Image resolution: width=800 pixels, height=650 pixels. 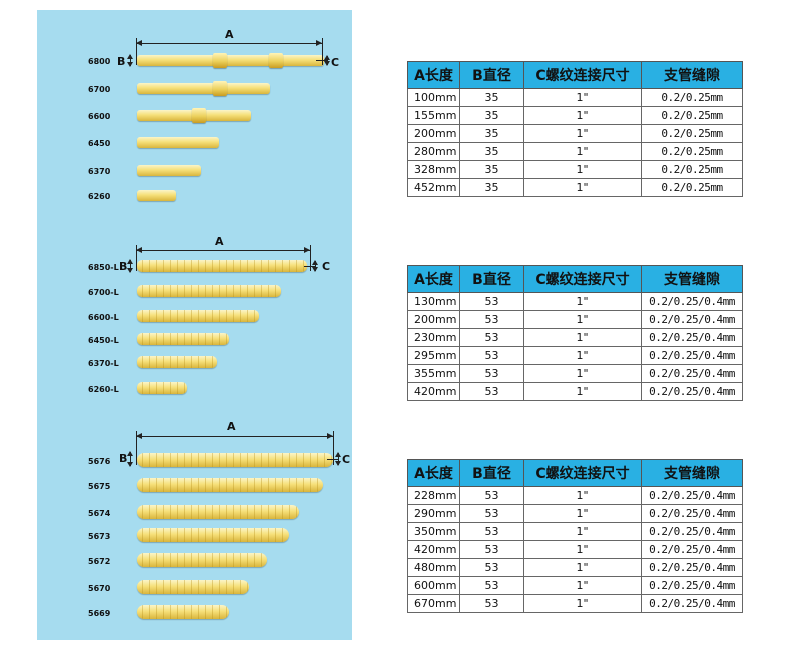 What do you see at coordinates (99, 536) in the screenshot?
I see `model-label: 5673` at bounding box center [99, 536].